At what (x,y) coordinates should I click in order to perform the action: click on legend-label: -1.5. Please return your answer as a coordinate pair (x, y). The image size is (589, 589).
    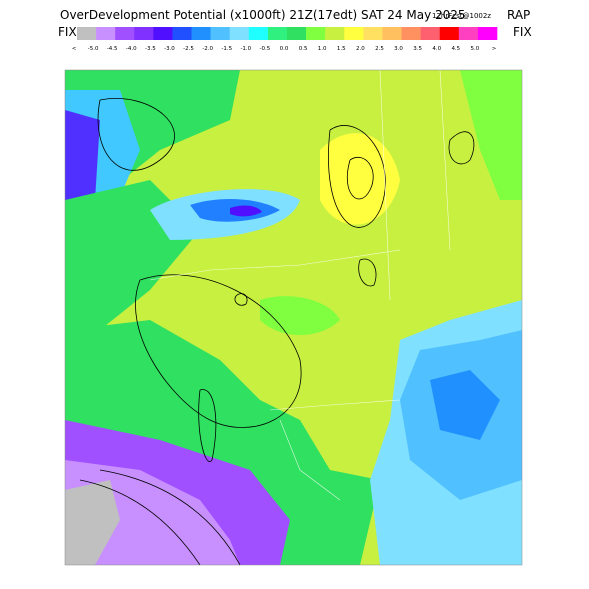
    Looking at the image, I should click on (226, 49).